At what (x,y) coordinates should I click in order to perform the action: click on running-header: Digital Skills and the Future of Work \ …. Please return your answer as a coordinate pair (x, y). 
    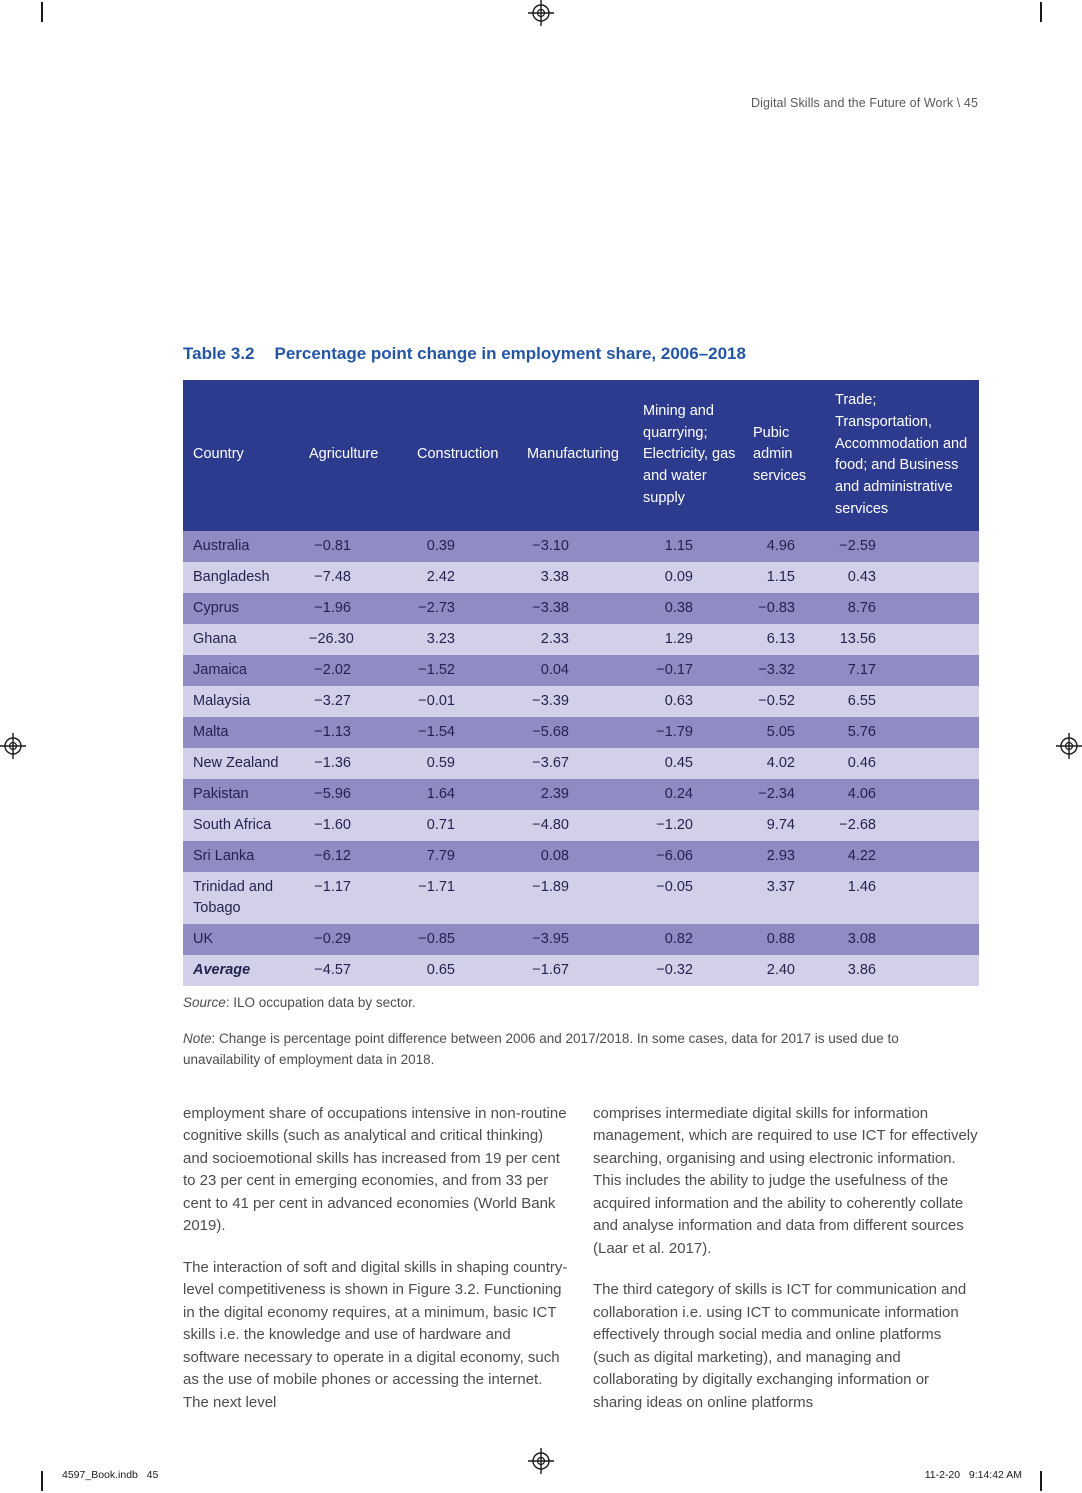
    Looking at the image, I should click on (864, 103).